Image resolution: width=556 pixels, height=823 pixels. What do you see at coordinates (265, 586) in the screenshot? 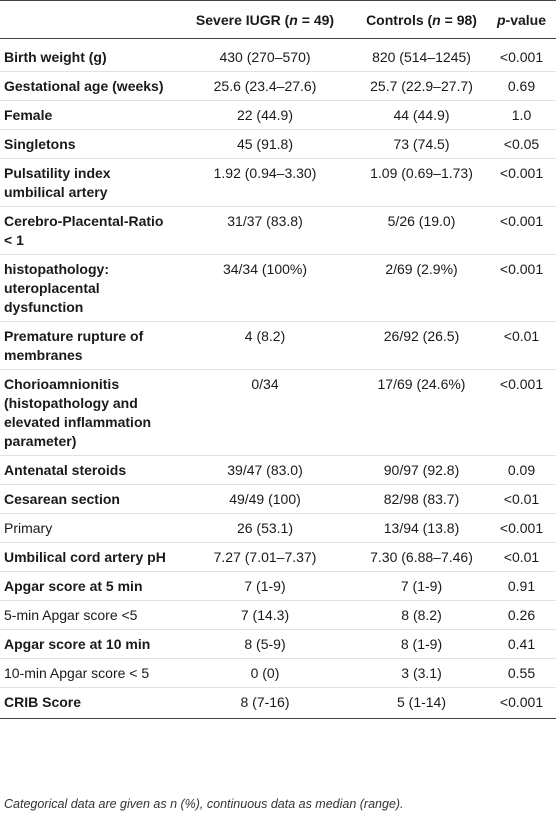
I see `row-iugr-value: 7 (1-9)` at bounding box center [265, 586].